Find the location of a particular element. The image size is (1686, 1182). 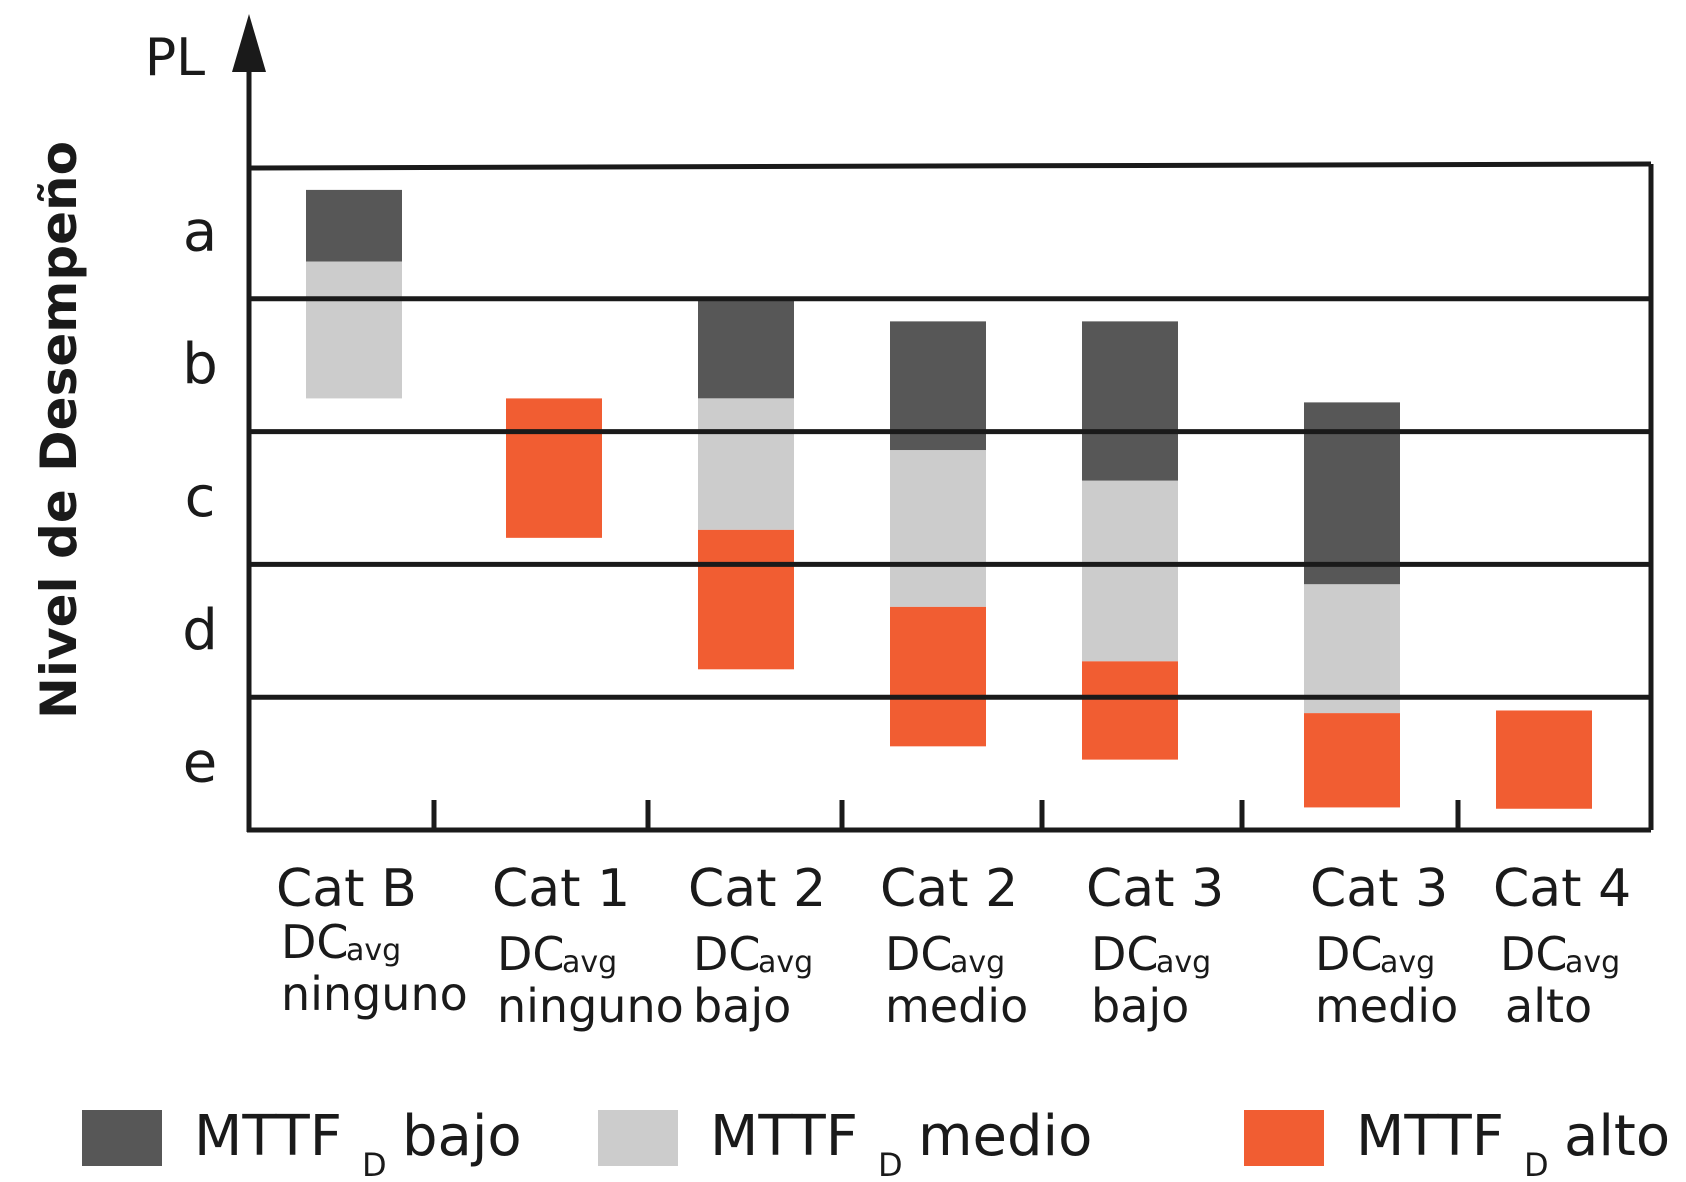

y-axis-title: Nivel de Desempeño is located at coordinates (59, 430).